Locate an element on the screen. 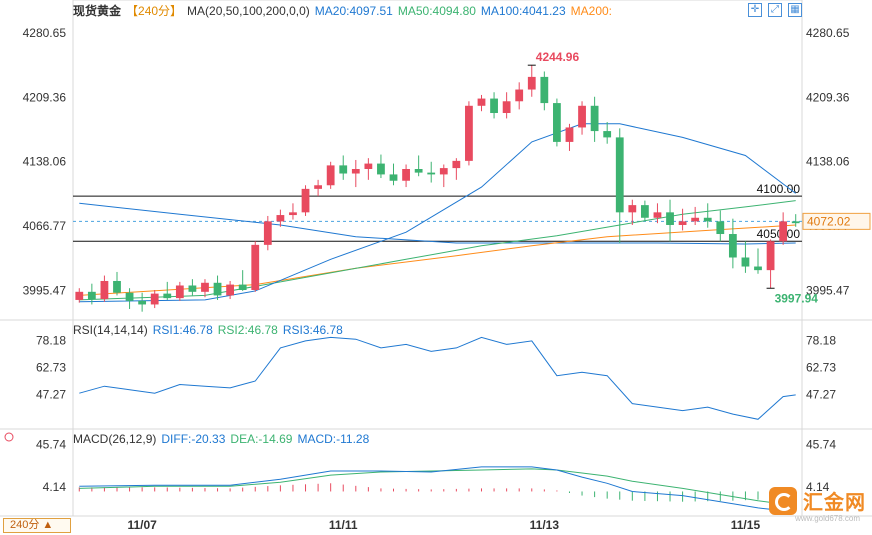  ma50-value: MA50:4094.80 is located at coordinates (436, 11).